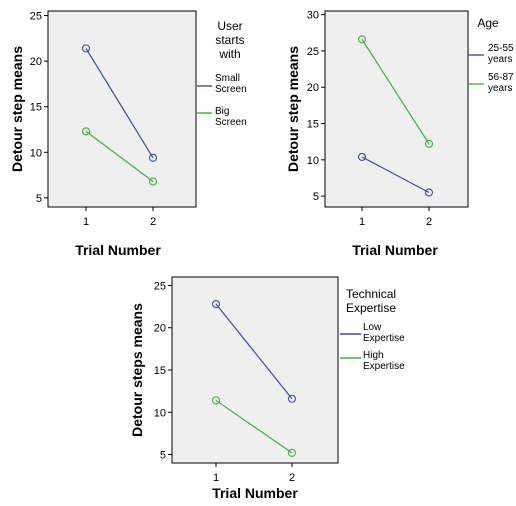 This screenshot has height=506, width=516. What do you see at coordinates (227, 78) in the screenshot?
I see `legend-label: Small` at bounding box center [227, 78].